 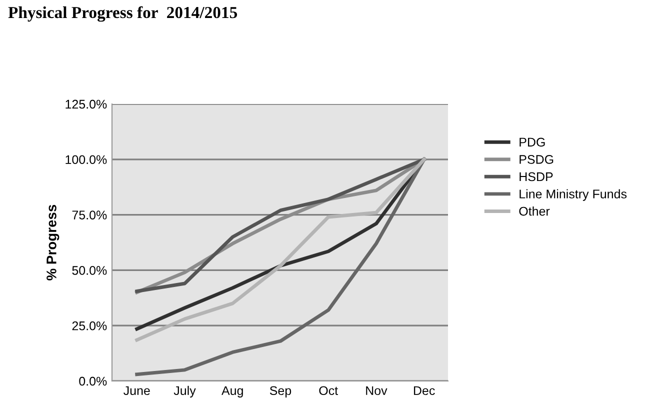 What do you see at coordinates (534, 211) in the screenshot?
I see `legend-label: Other` at bounding box center [534, 211].